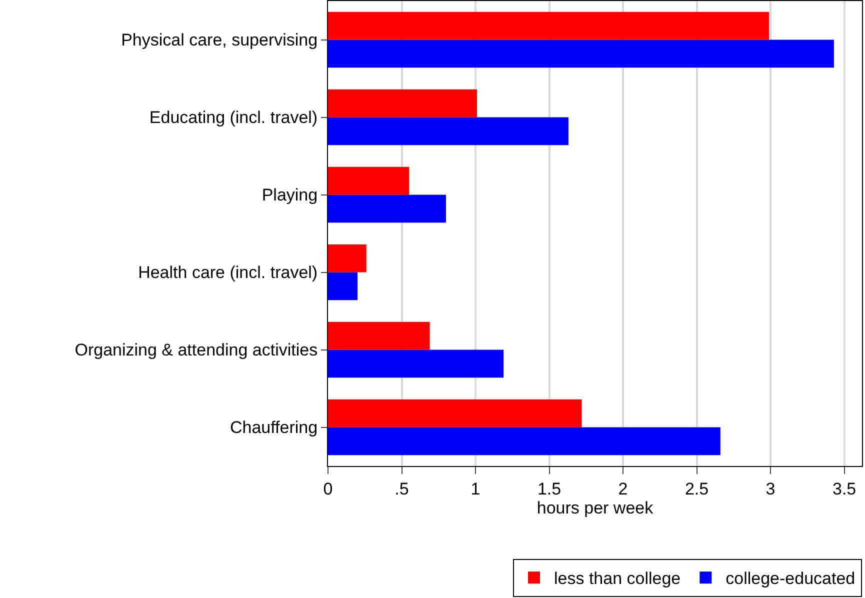 Image resolution: width=865 pixels, height=598 pixels. Describe the element at coordinates (328, 488) in the screenshot. I see `x-tick-label: 0` at that location.